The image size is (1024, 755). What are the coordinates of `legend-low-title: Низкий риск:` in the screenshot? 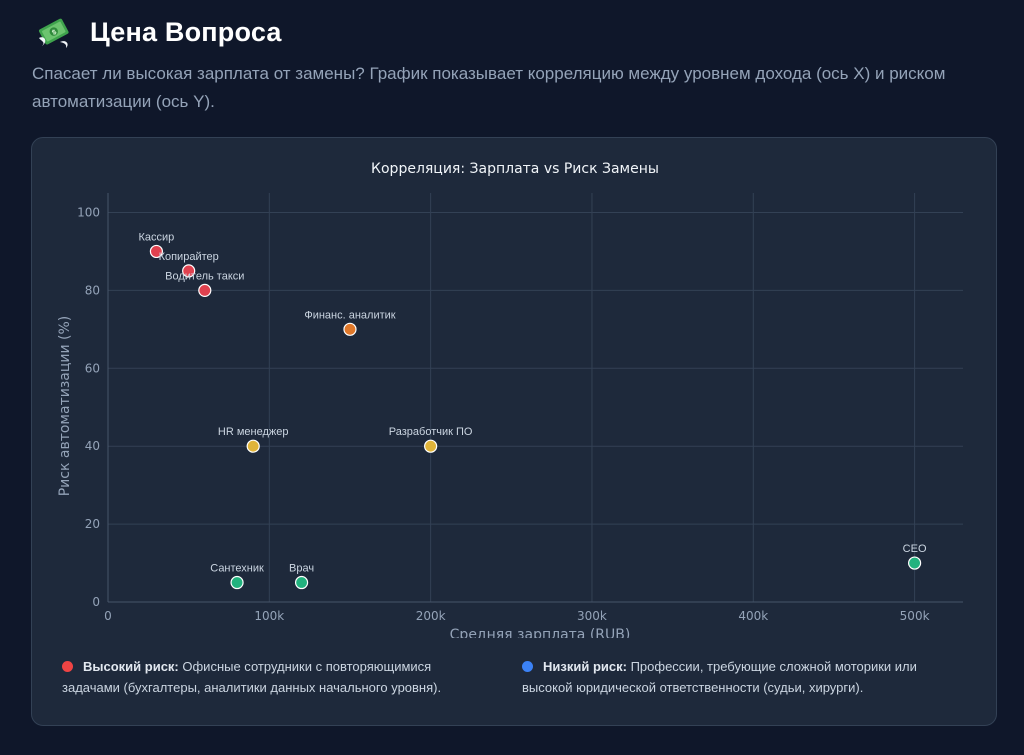 It's located at (585, 666).